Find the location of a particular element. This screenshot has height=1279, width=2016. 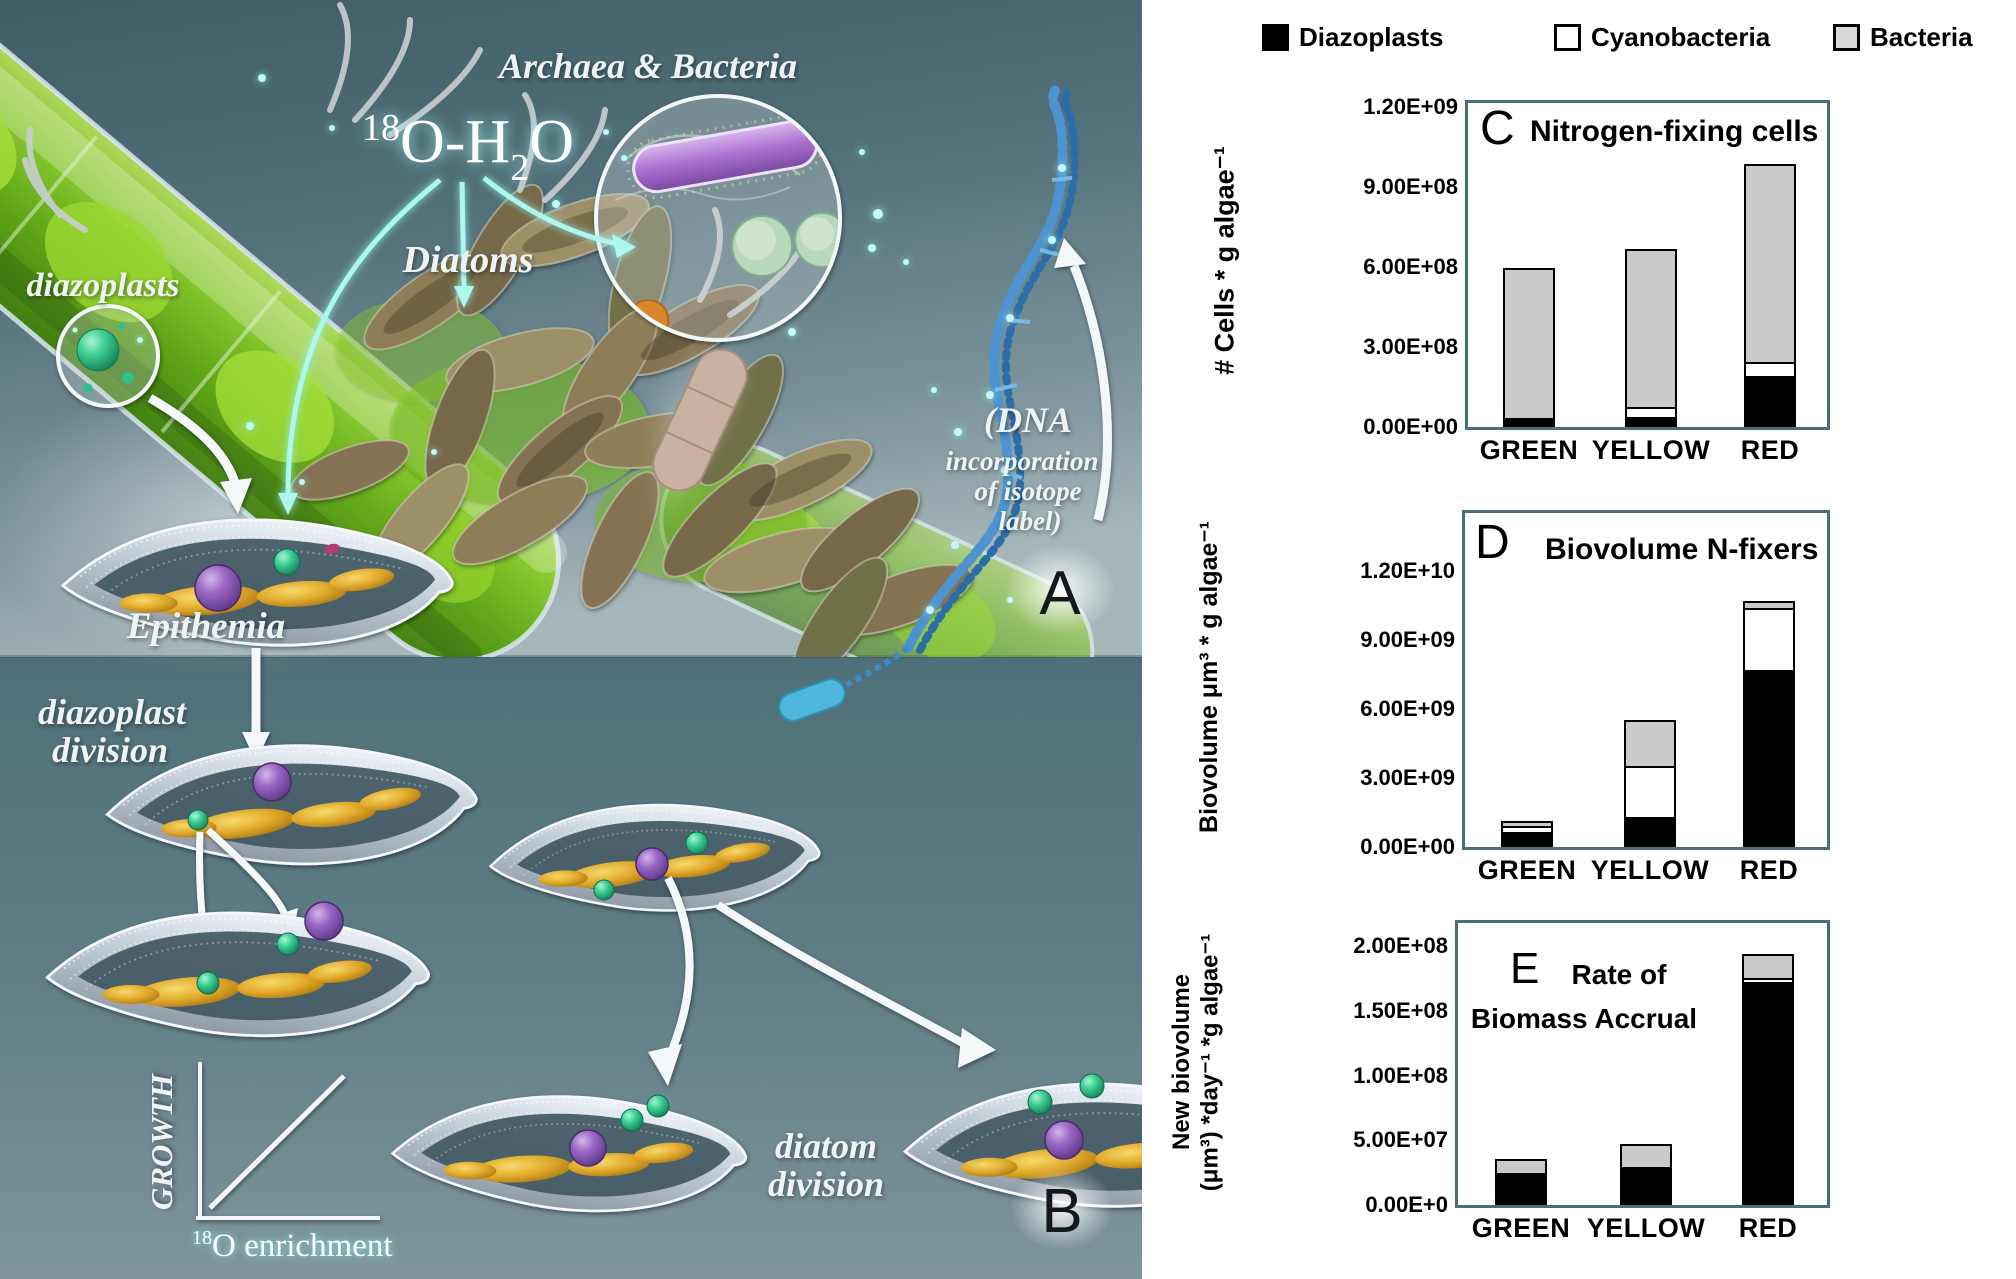

diazoplast-division-label-line2: division is located at coordinates (110, 750).